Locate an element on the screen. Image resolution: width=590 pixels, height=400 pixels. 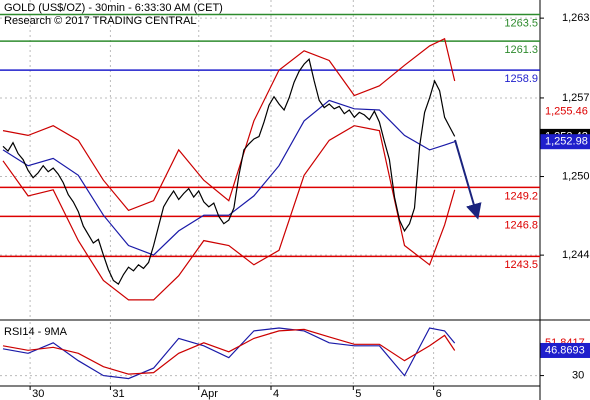
level-label: 1261.3 is located at coordinates (521, 50).